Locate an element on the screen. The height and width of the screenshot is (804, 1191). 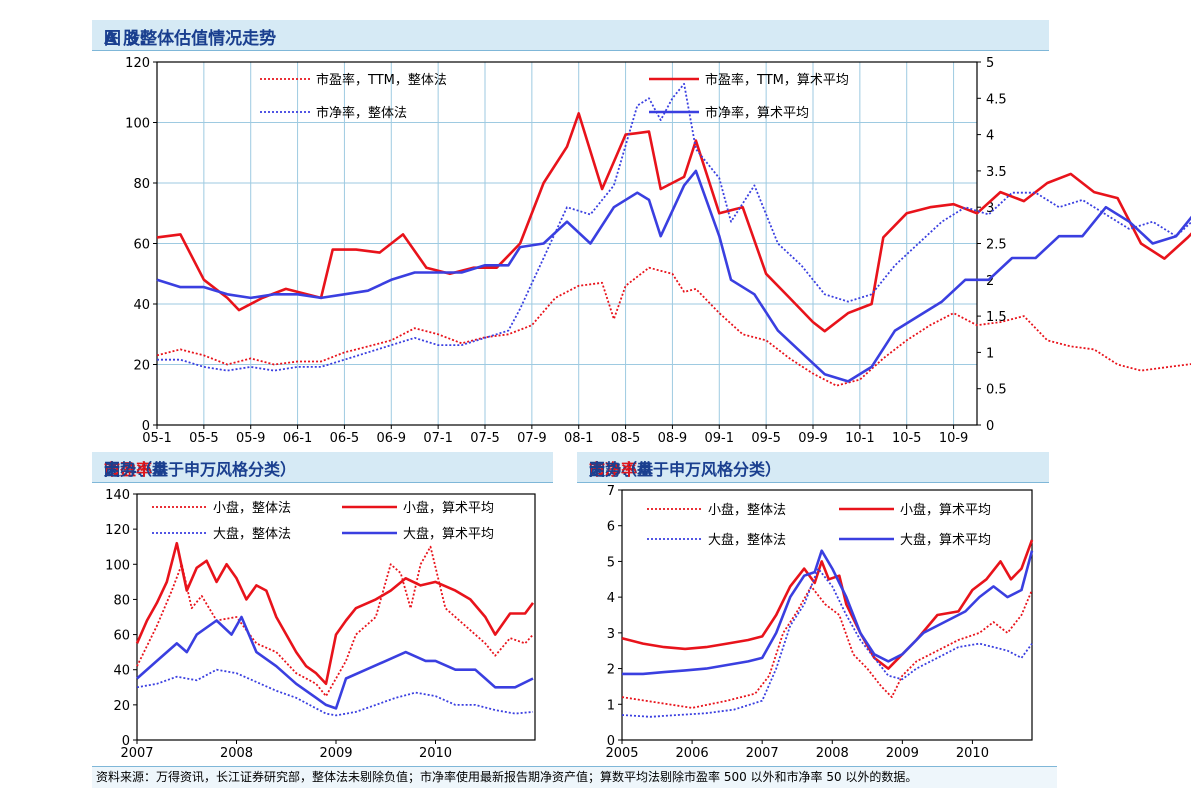
x-tick-label: 08-5 is located at coordinates (626, 438).